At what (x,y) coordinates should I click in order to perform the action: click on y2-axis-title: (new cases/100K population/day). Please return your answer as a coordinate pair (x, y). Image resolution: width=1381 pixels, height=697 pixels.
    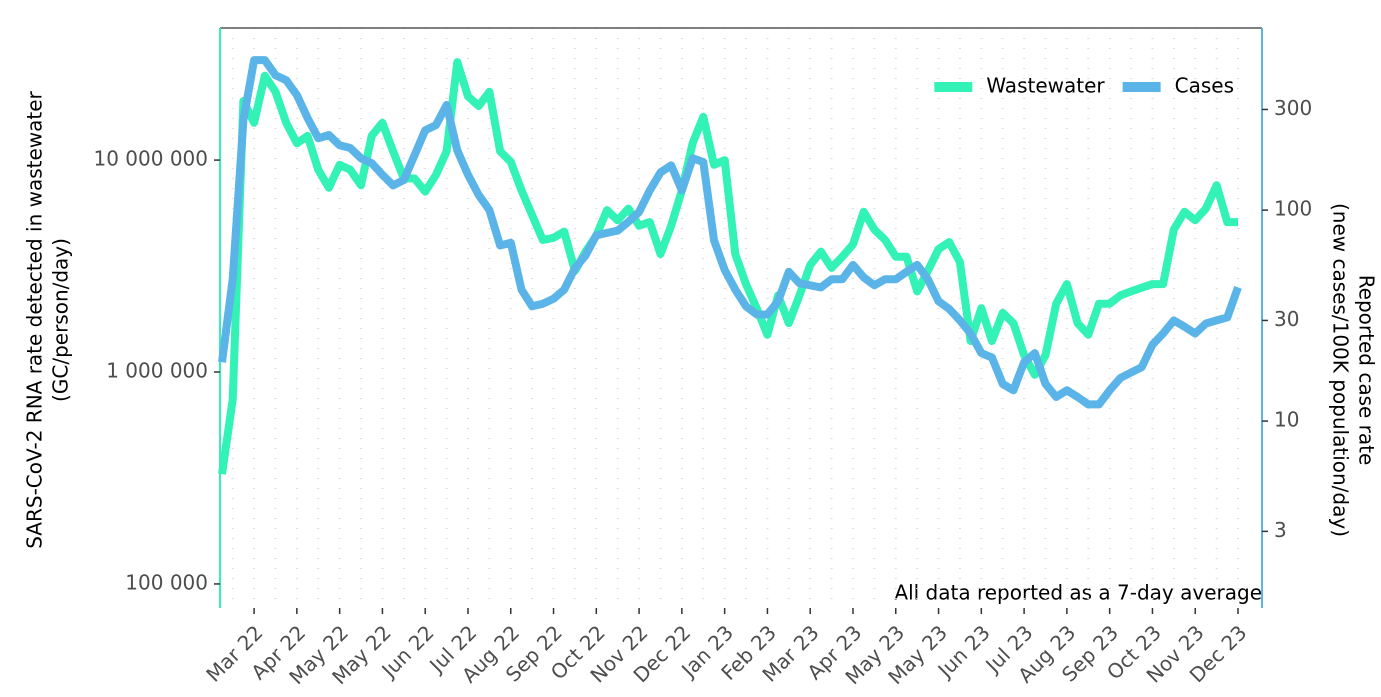
    Looking at the image, I should click on (1341, 370).